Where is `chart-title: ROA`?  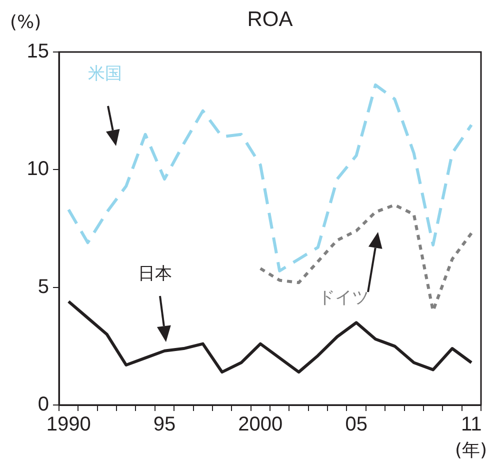
chart-title: ROA is located at coordinates (270, 20).